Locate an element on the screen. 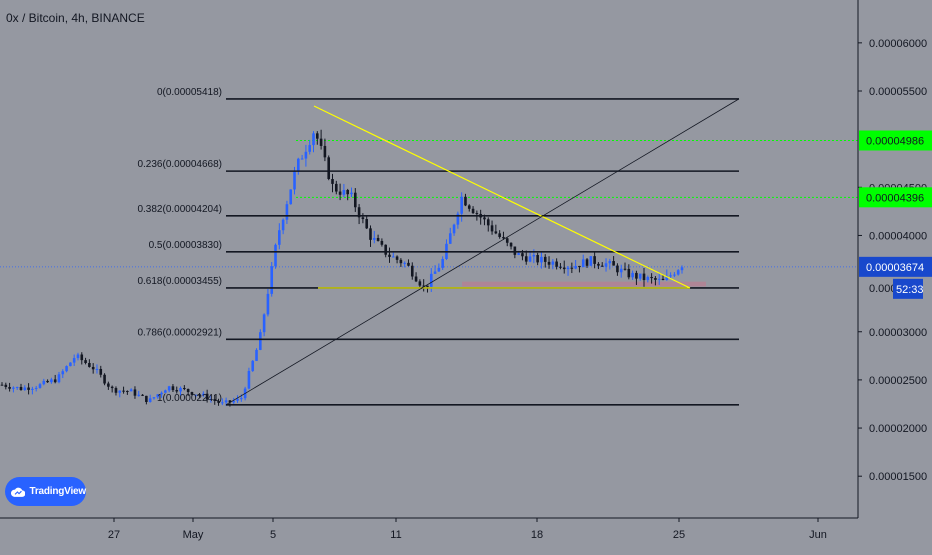  current-price-tag-text: 0.00003674 is located at coordinates (895, 268).